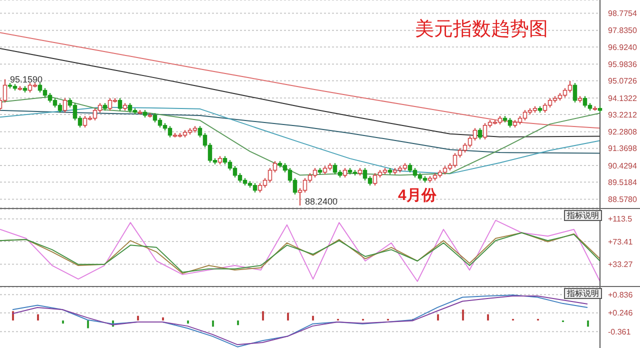 This screenshot has width=640, height=348. What do you see at coordinates (623, 13) in the screenshot?
I see `y-tick-label: 98.7754` at bounding box center [623, 13].